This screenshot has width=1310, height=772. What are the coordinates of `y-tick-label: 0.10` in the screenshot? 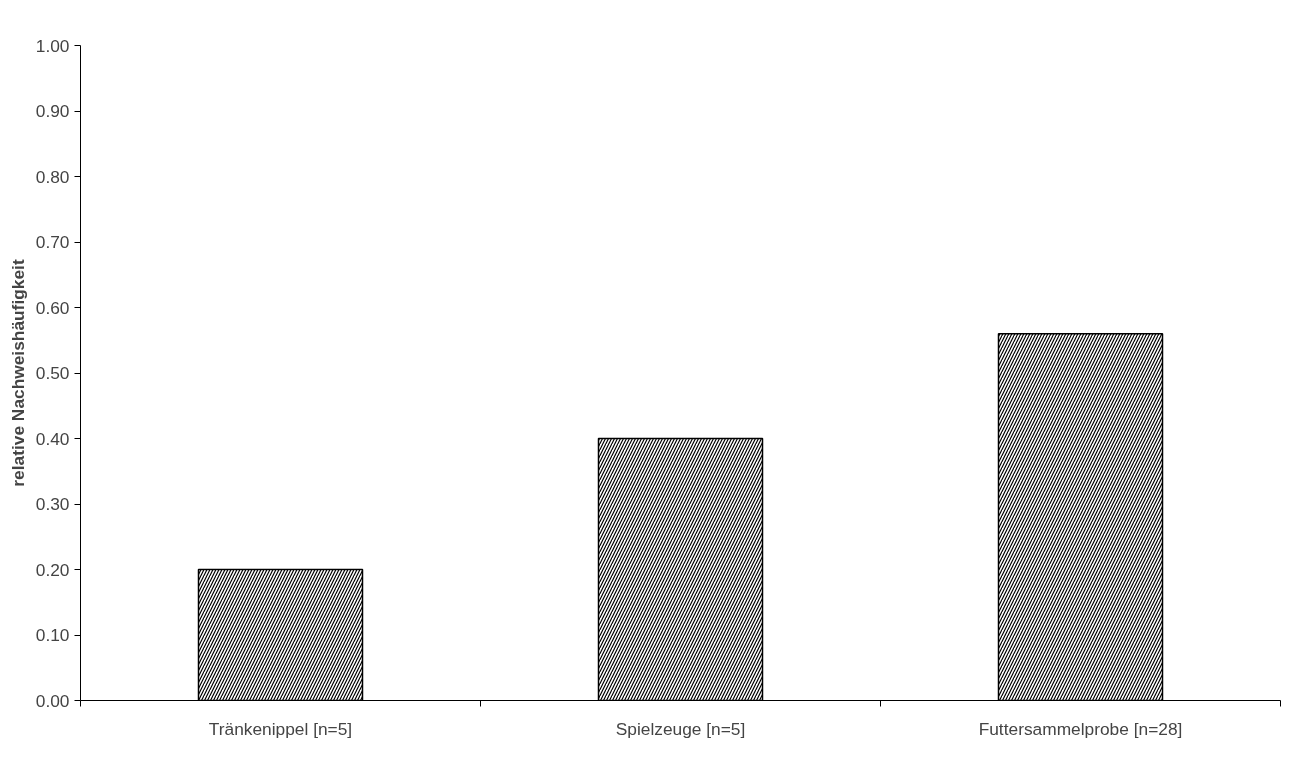 It's located at (52, 635).